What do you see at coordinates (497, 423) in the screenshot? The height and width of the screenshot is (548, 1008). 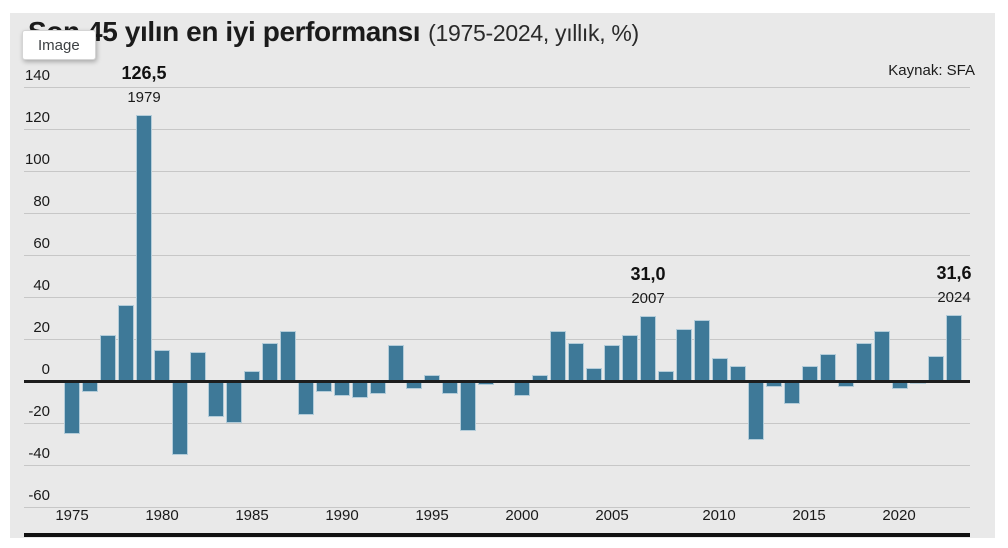 I see `gridline-y--20` at bounding box center [497, 423].